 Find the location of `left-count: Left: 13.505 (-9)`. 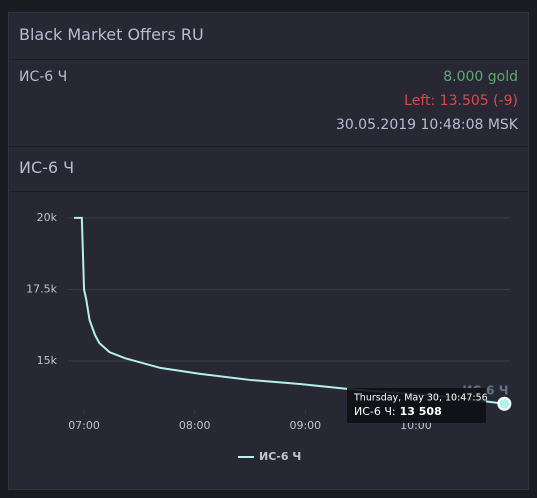

left-count: Left: 13.505 (-9) is located at coordinates (461, 101).